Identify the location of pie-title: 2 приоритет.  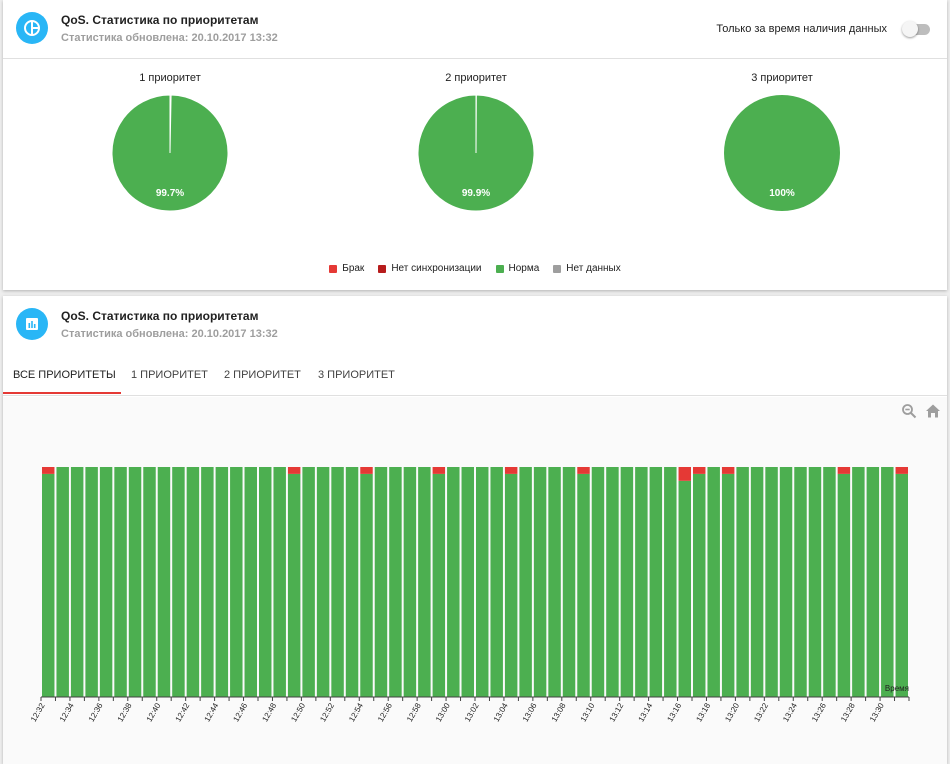
(476, 78).